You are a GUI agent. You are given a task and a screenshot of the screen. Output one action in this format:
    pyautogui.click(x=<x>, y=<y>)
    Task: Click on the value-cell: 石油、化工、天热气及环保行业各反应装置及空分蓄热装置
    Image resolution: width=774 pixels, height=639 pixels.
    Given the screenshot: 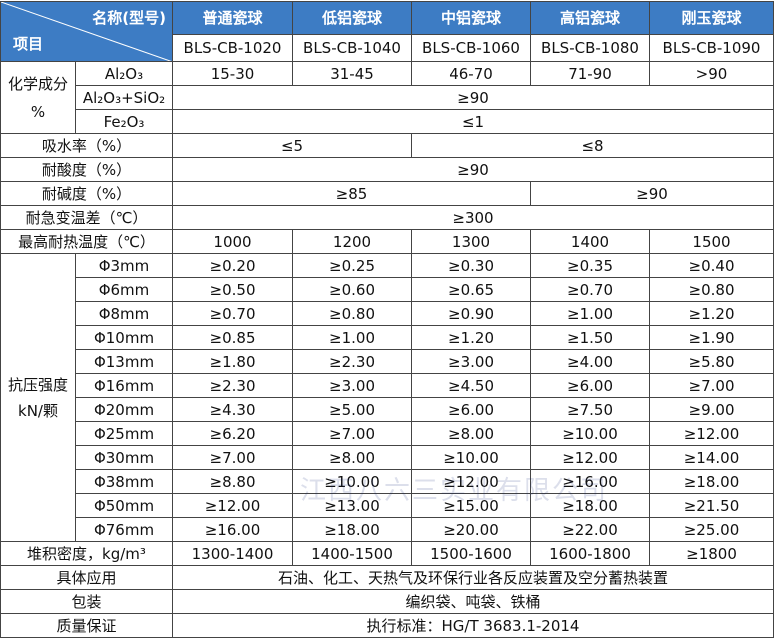 What is the action you would take?
    pyautogui.click(x=473, y=577)
    